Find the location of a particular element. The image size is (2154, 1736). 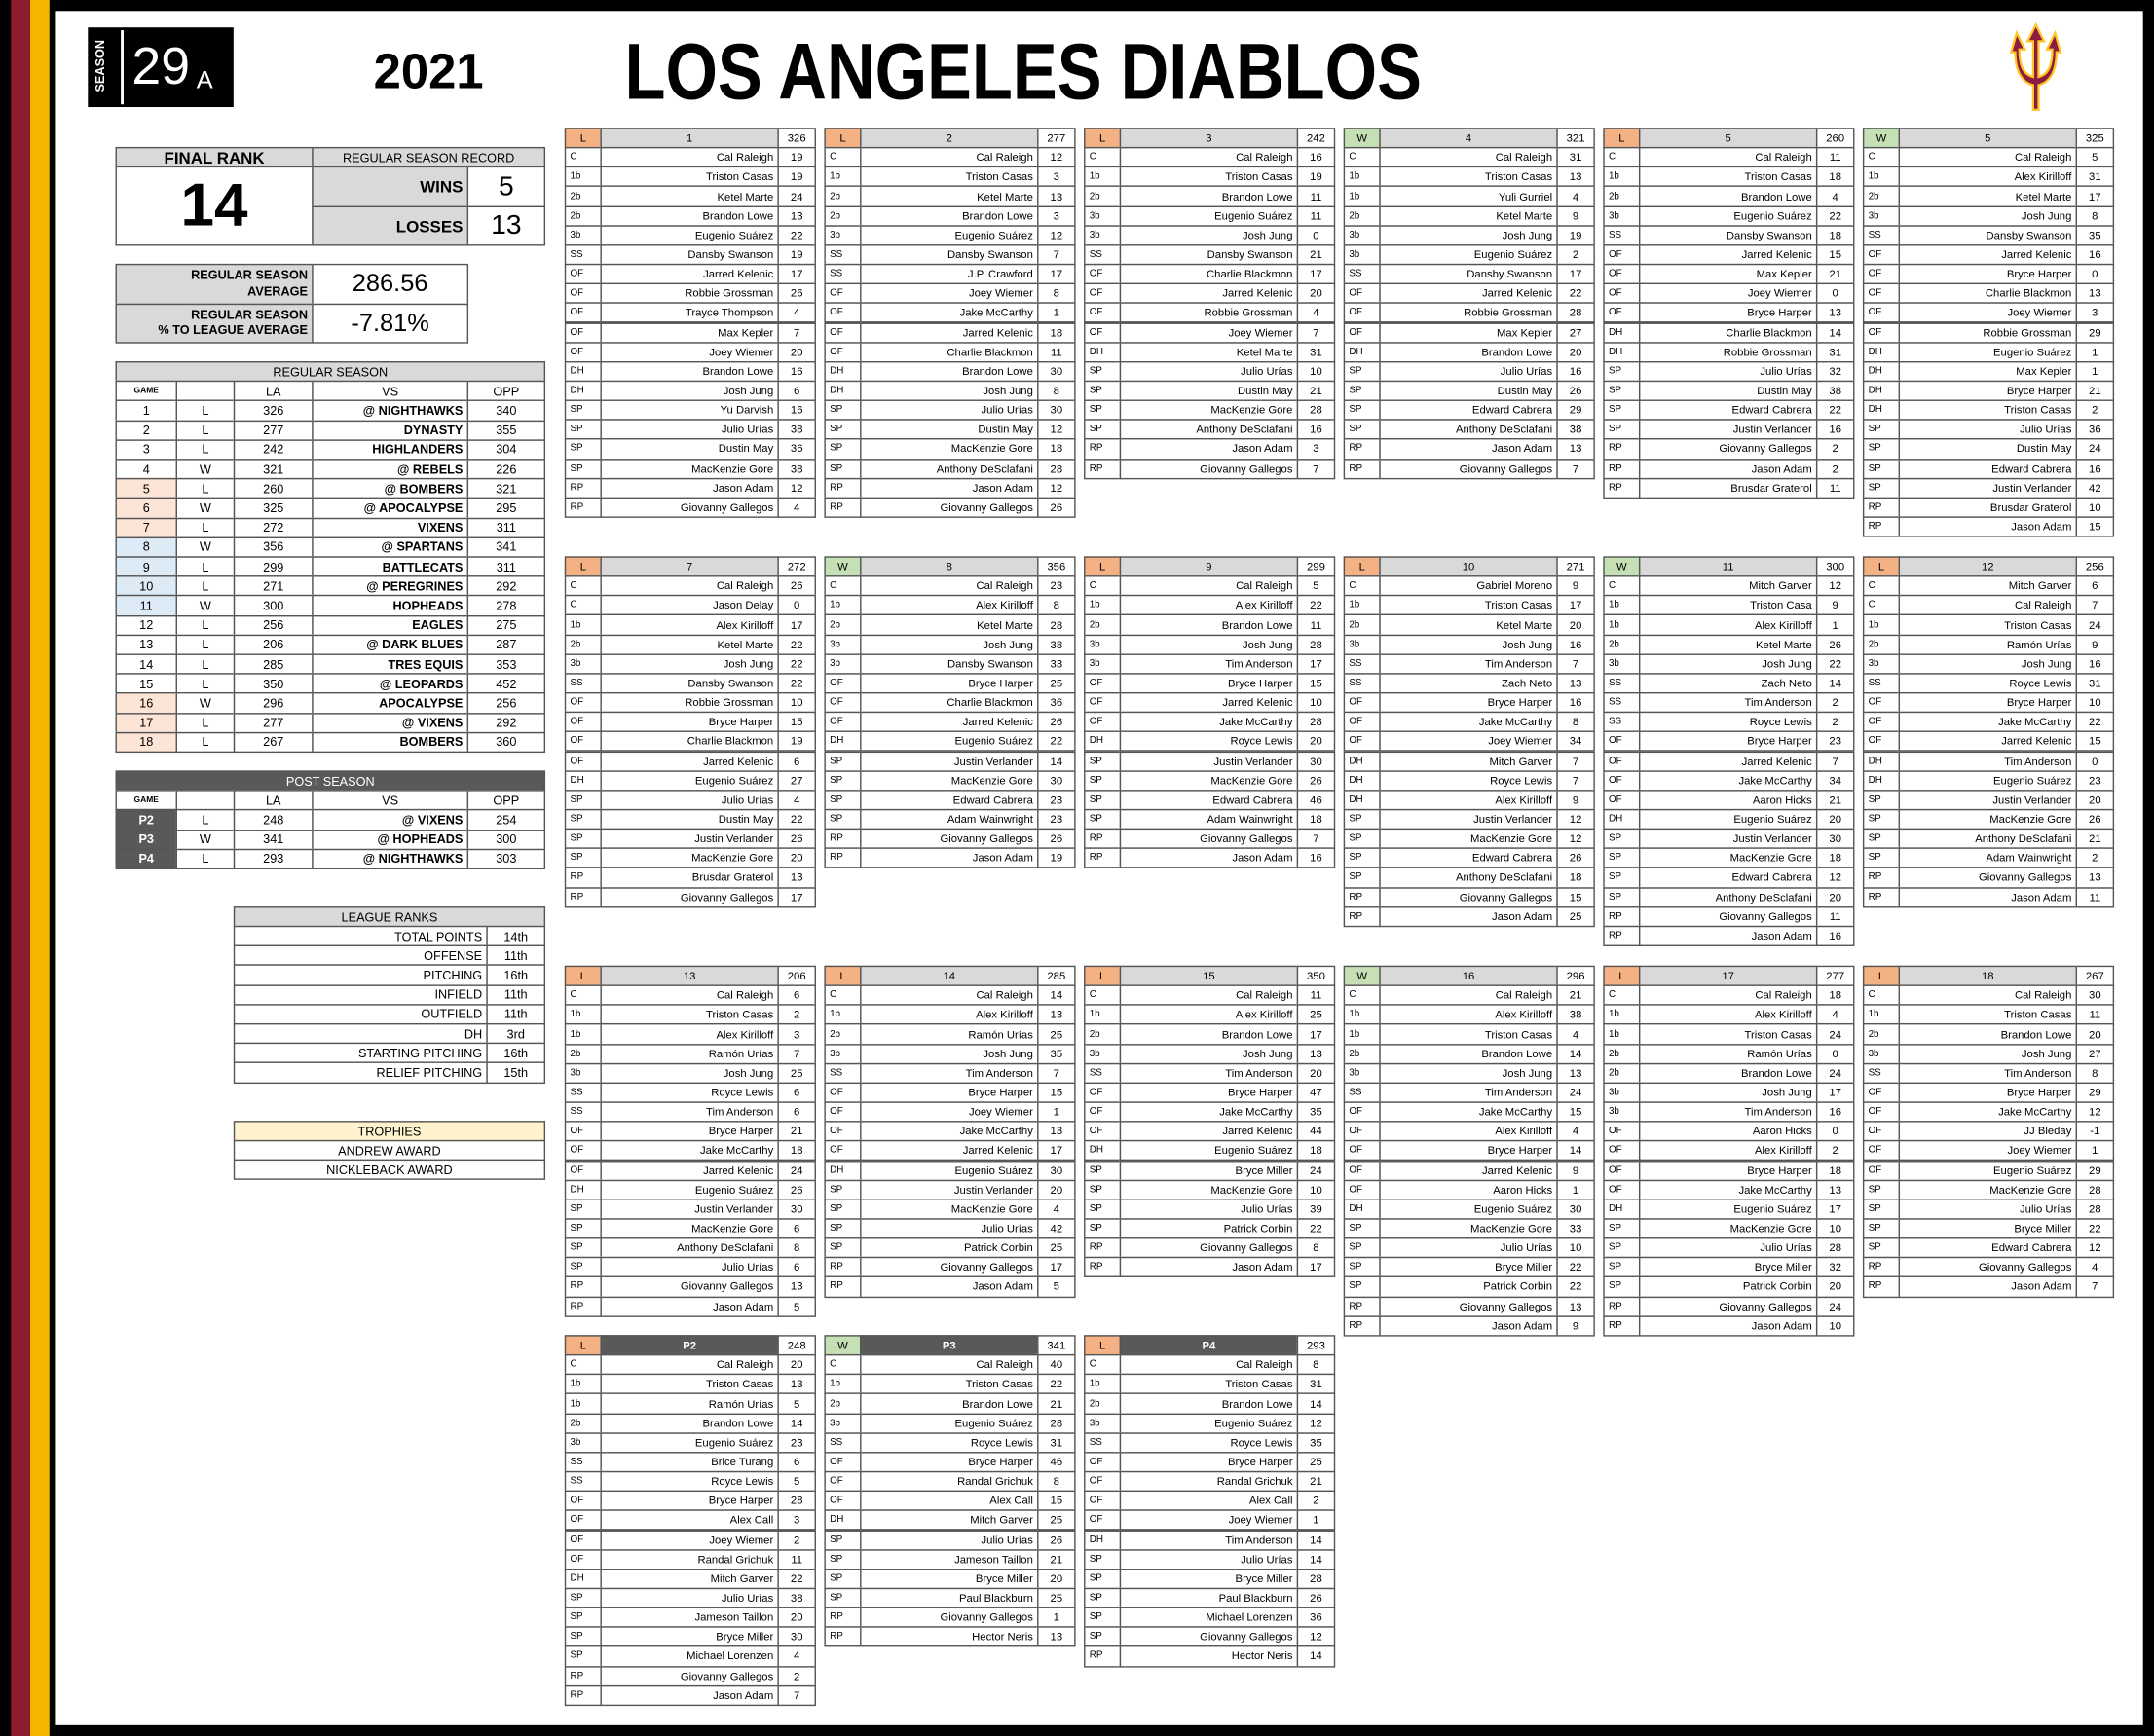

player-points: 1 is located at coordinates (2095, 352).